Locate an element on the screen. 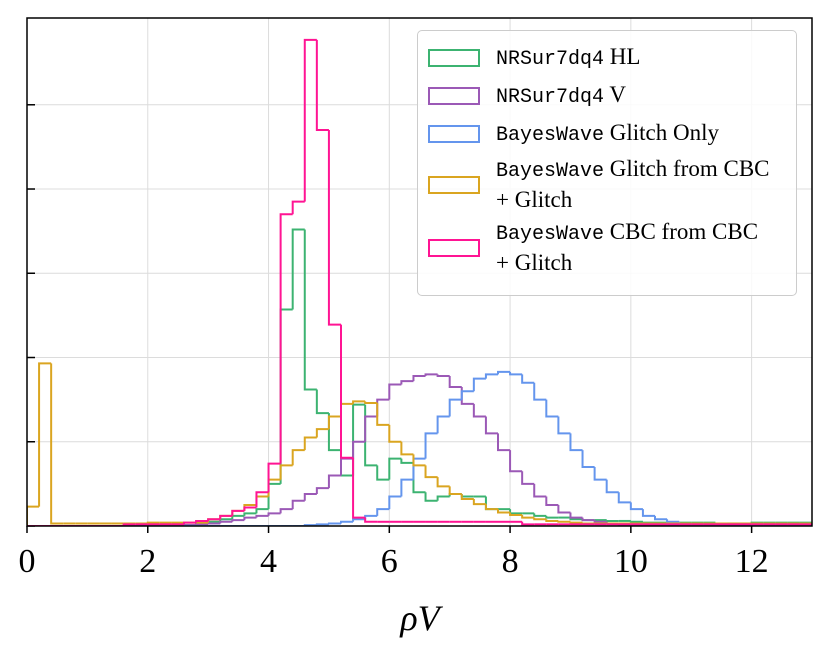  legend-label: BayesWave CBC from CBC + Glitch is located at coordinates (627, 247).